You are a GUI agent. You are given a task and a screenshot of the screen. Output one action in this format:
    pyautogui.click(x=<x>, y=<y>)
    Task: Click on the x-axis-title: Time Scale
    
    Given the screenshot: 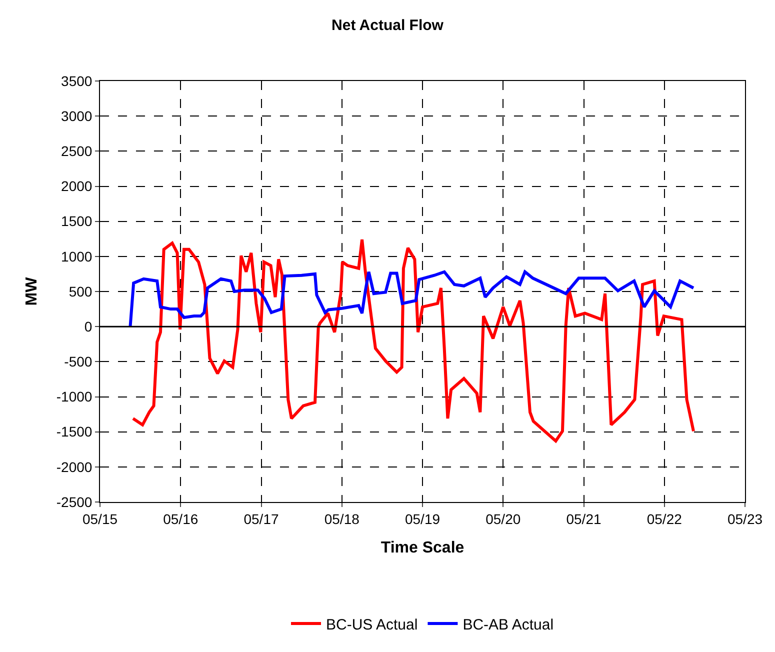 What is the action you would take?
    pyautogui.click(x=422, y=548)
    